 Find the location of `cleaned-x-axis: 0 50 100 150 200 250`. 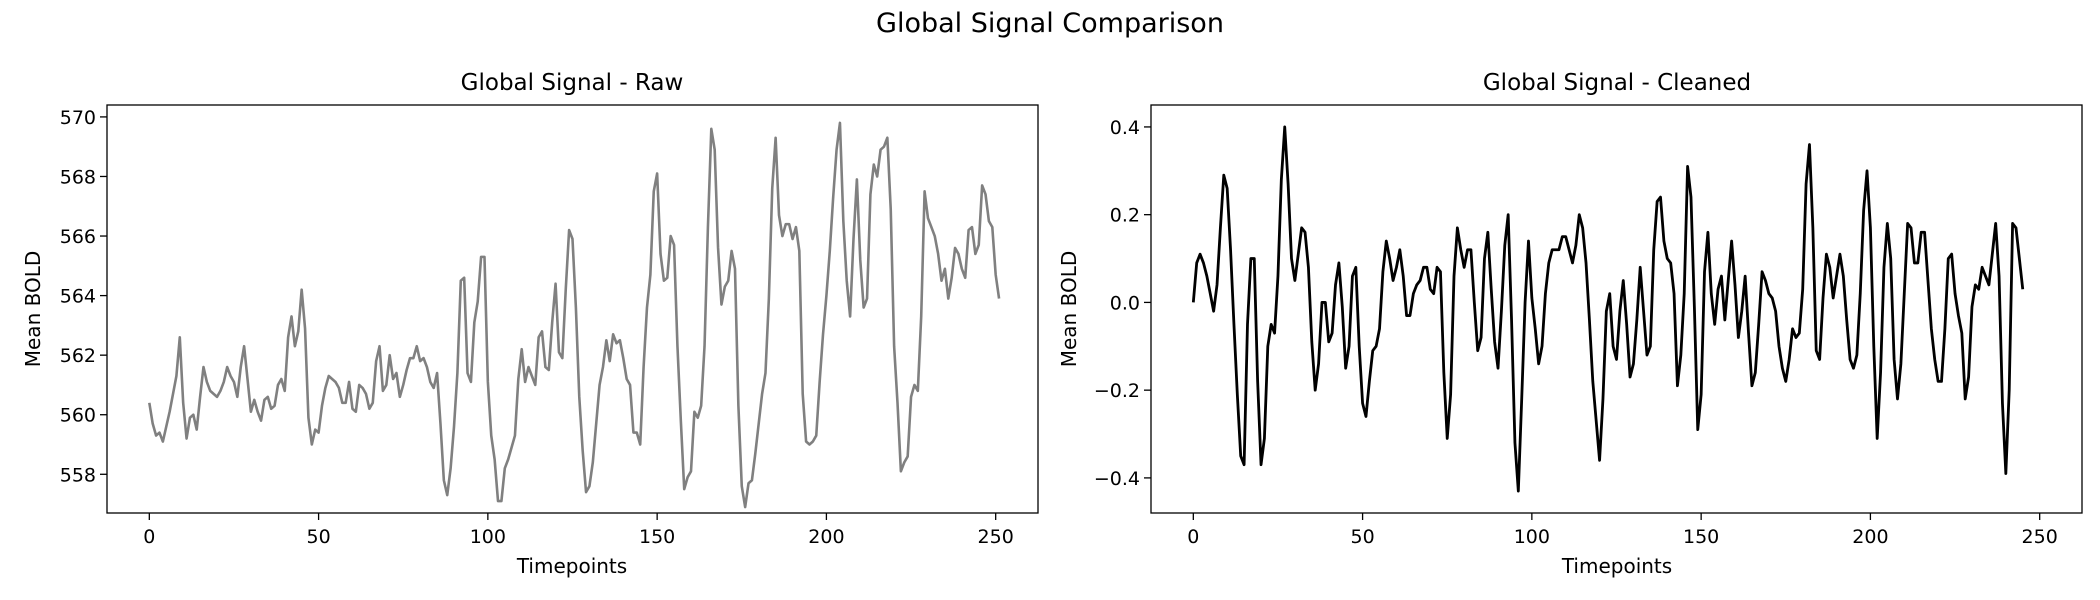

cleaned-x-axis: 0 50 100 150 200 250 is located at coordinates (1622, 530).